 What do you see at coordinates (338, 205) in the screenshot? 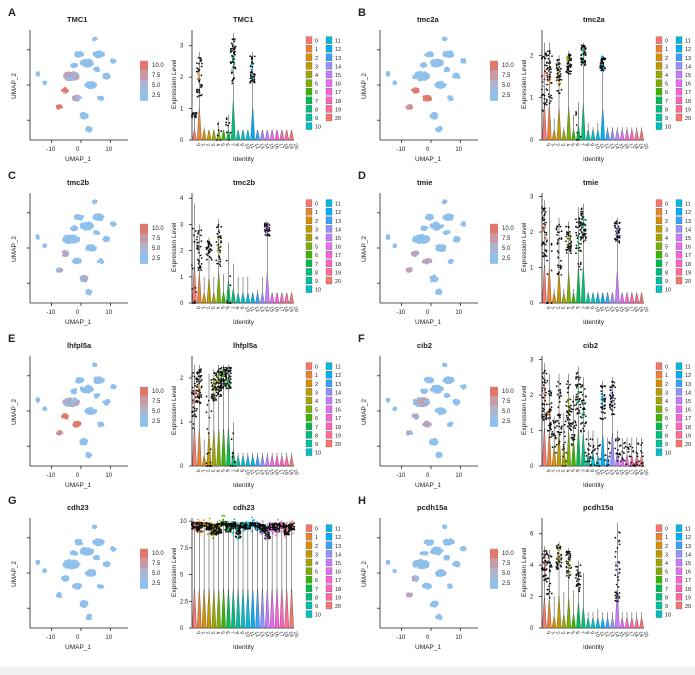
I see `cluster-legend-label: 11` at bounding box center [338, 205].